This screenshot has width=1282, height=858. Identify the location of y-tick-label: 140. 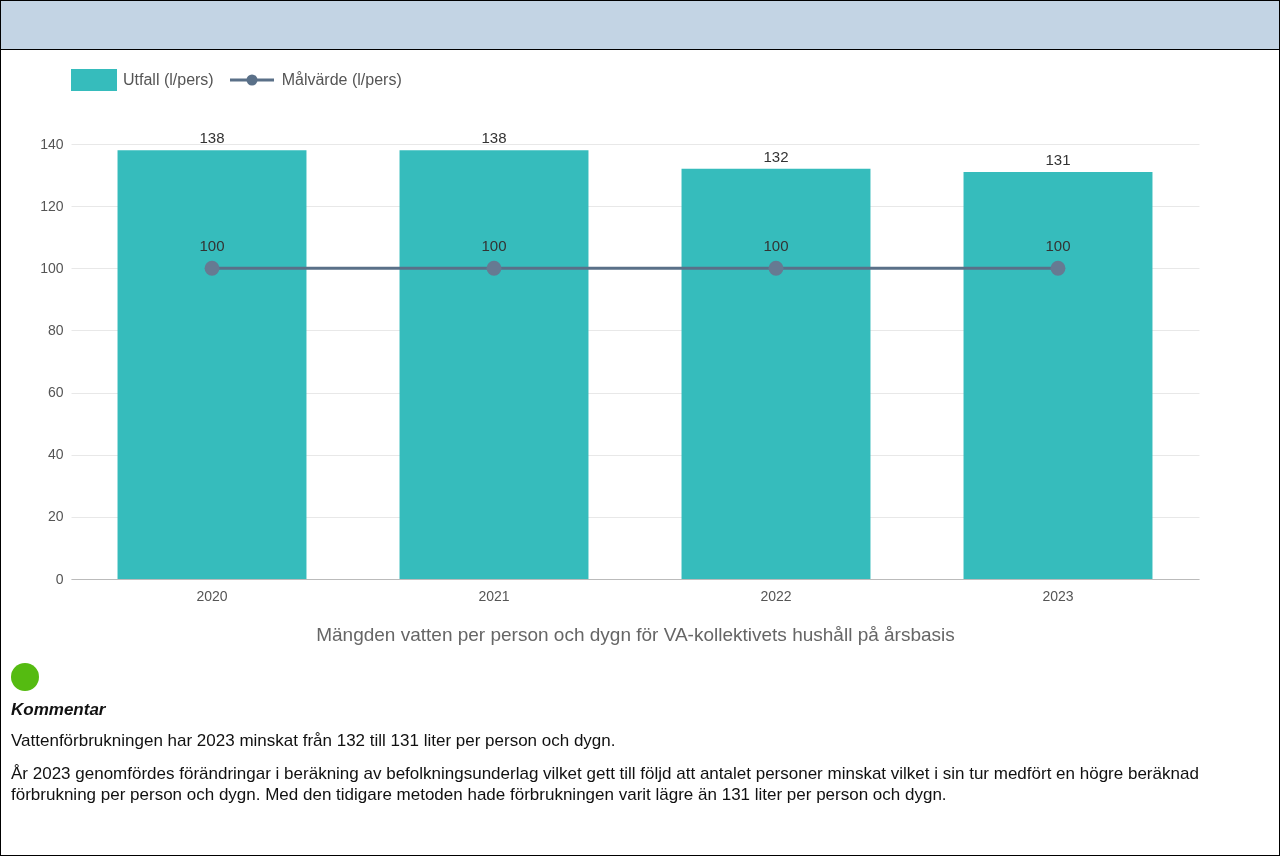
(52, 143).